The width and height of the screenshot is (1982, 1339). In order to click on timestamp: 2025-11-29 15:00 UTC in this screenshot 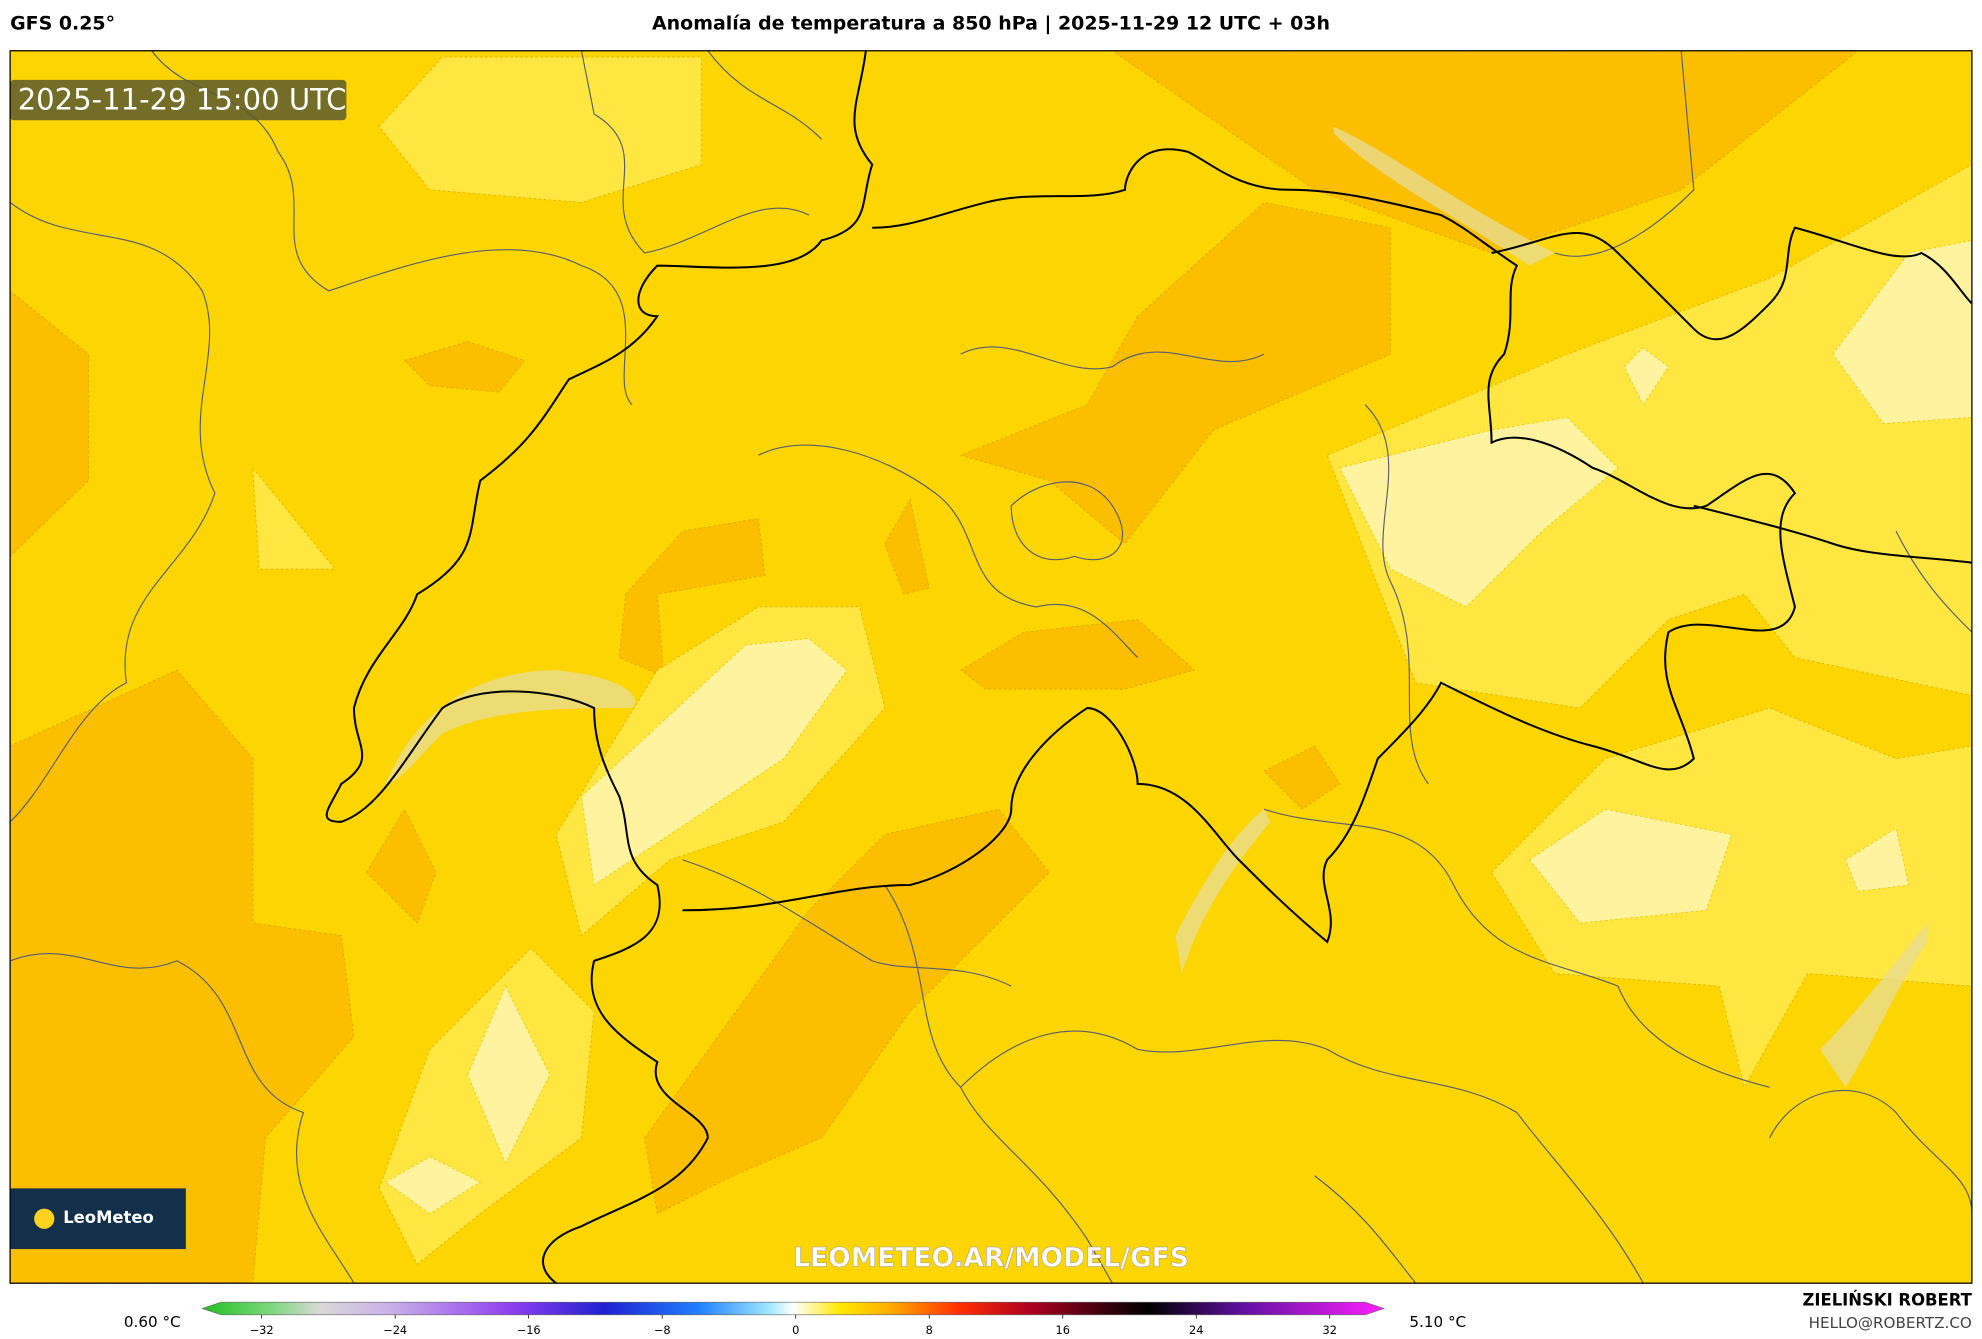, I will do `click(182, 99)`.